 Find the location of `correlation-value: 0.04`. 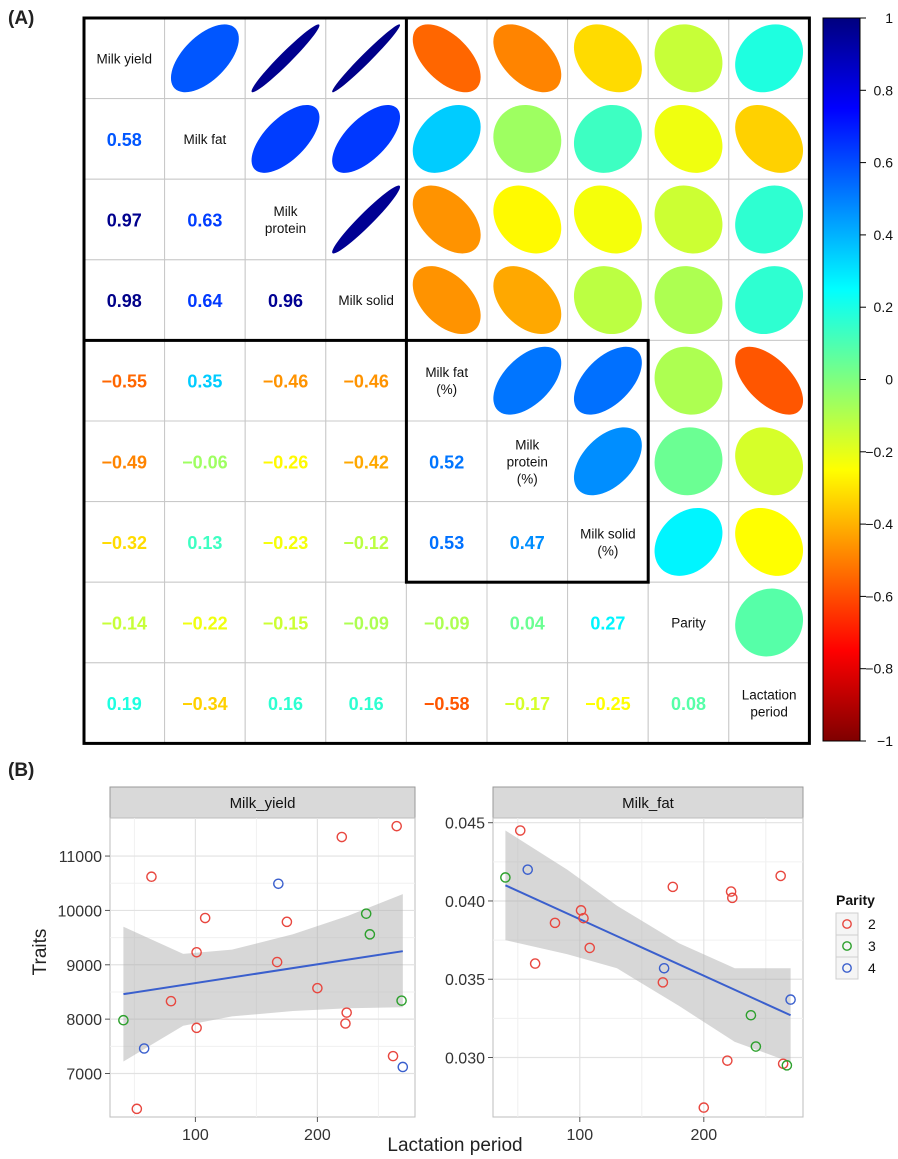

correlation-value: 0.04 is located at coordinates (527, 624).